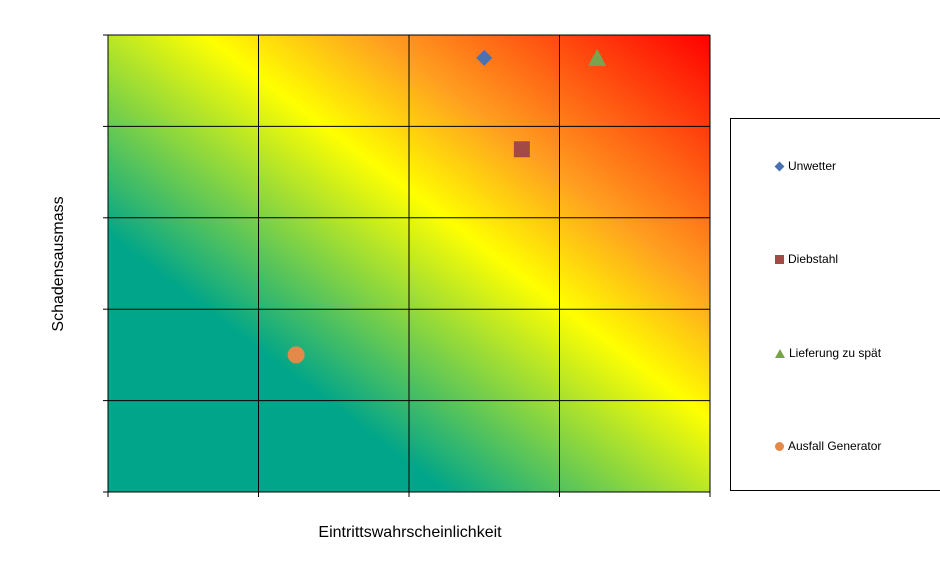  Describe the element at coordinates (780, 353) in the screenshot. I see `triangle-marker-icon` at that location.